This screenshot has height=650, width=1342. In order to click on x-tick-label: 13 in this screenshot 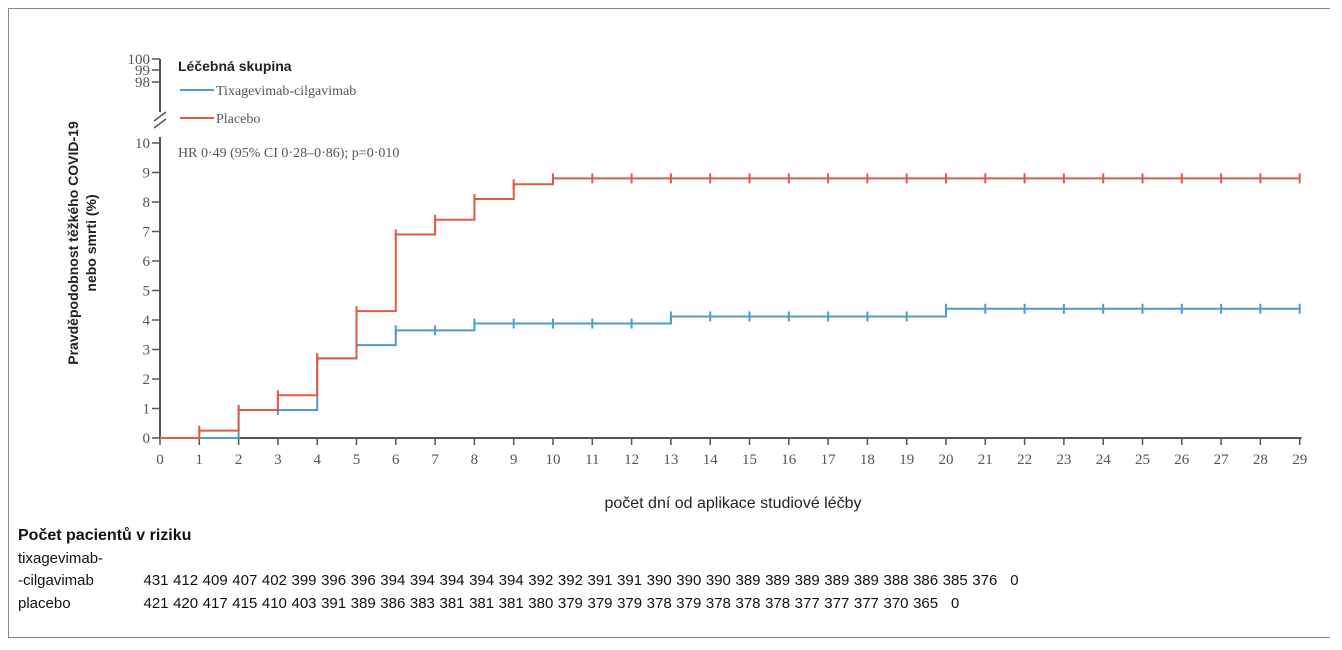, I will do `click(670, 460)`.